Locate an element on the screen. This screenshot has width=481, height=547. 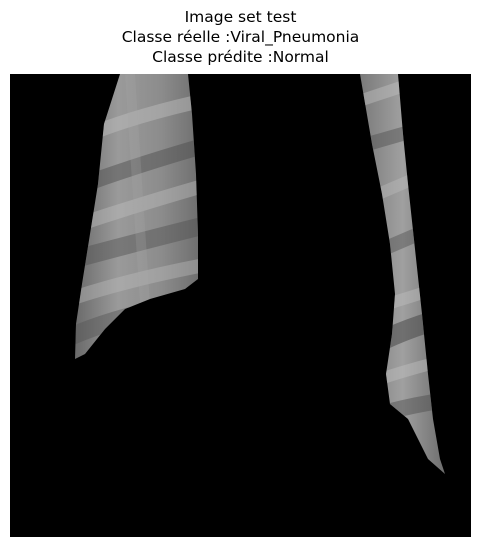
title-line-true-class: Classe réelle :Viral_Pneumonia is located at coordinates (240, 37).